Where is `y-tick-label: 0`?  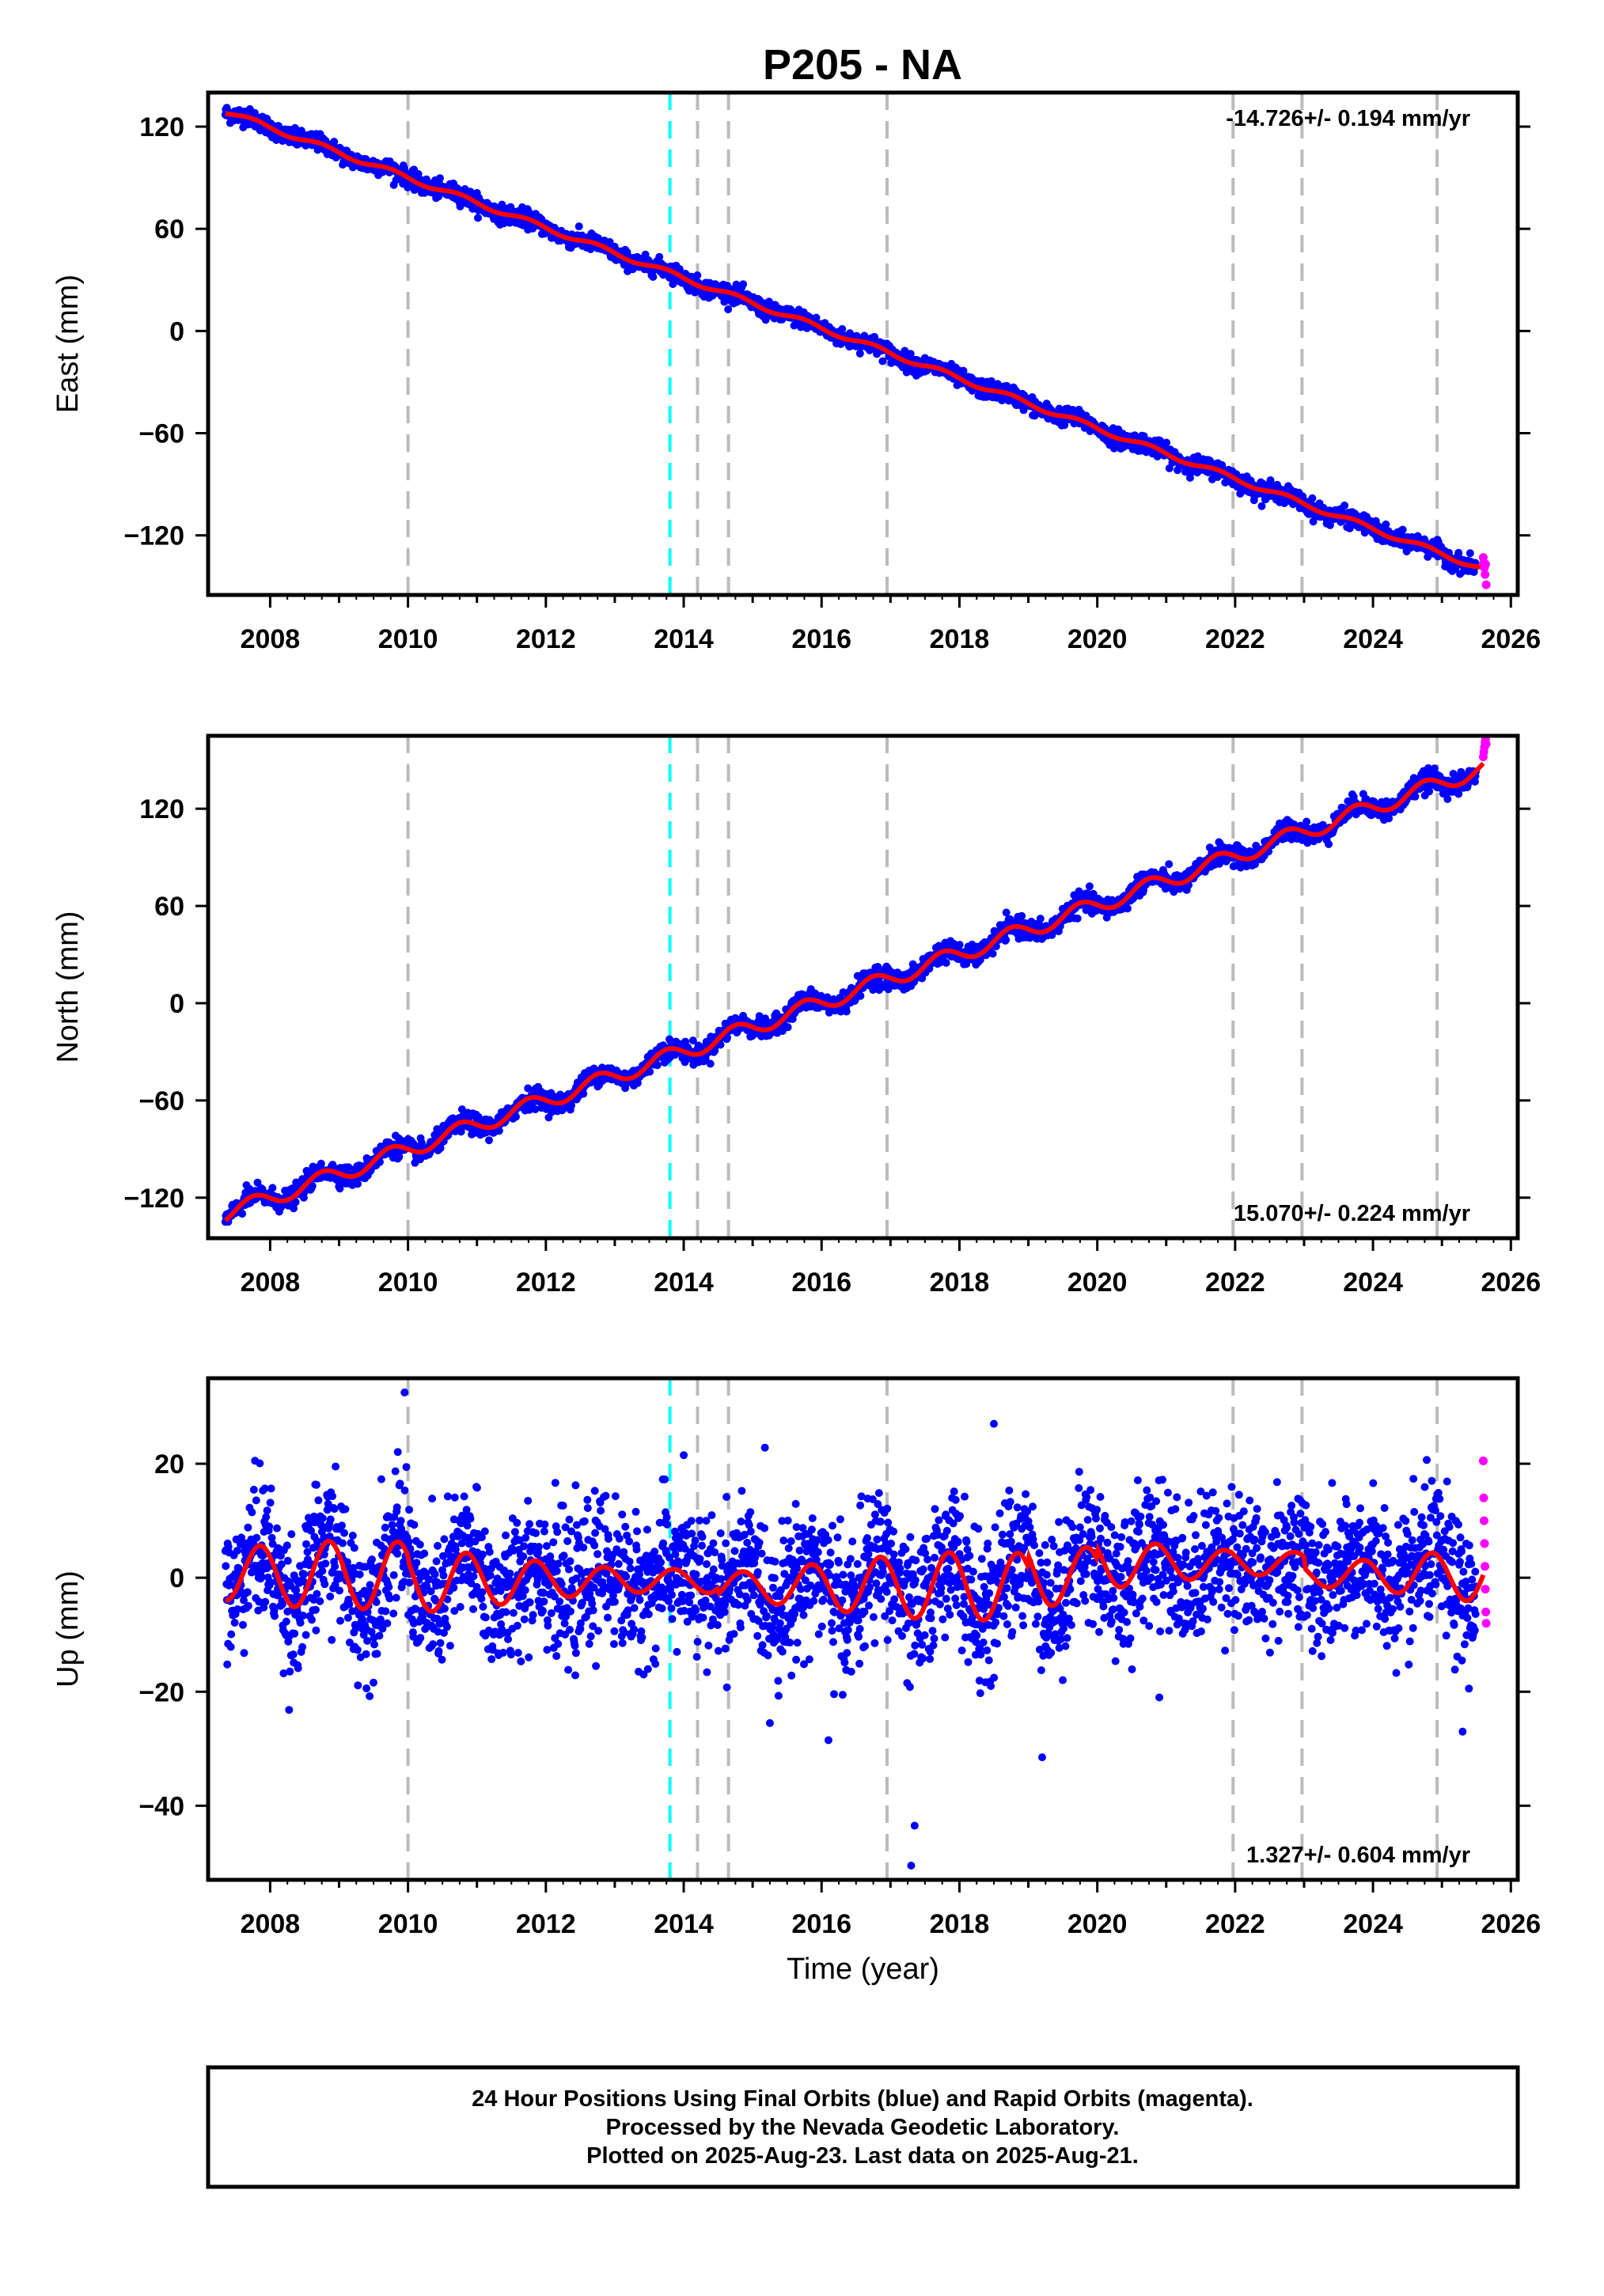
y-tick-label: 0 is located at coordinates (176, 331).